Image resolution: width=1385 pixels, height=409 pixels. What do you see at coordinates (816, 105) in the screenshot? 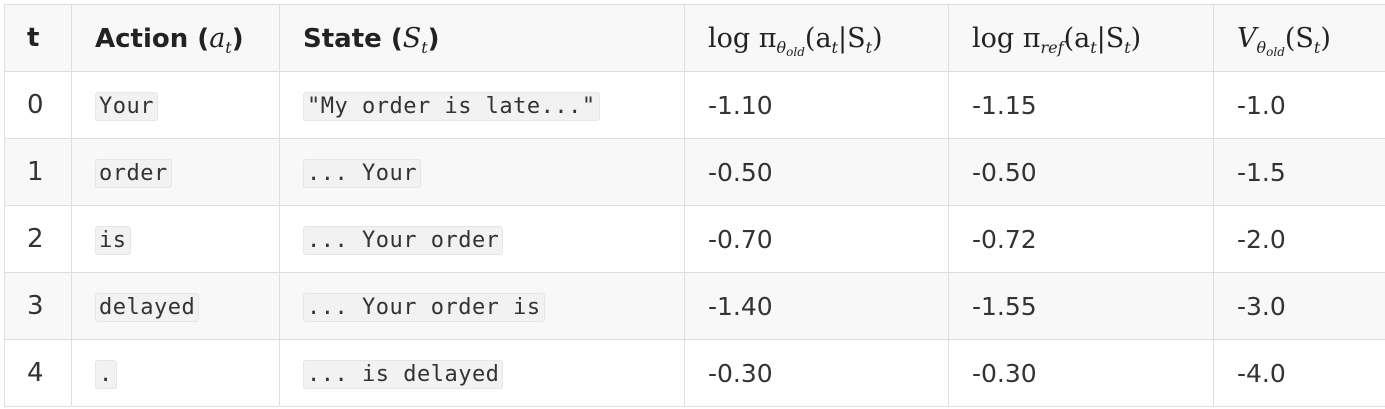
I see `cell-logprob-old: -1.10` at bounding box center [816, 105].